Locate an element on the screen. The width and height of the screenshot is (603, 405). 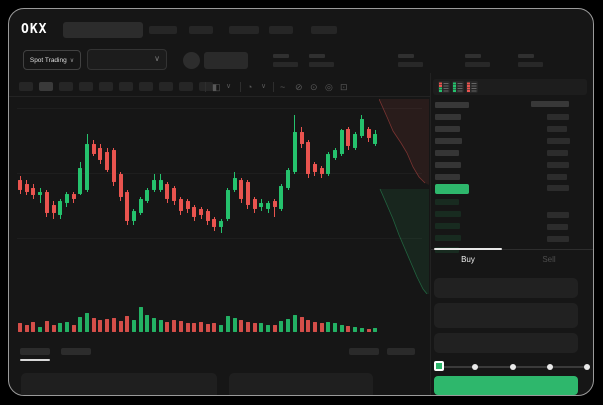
orderbook-view-both-icon is located at coordinates (444, 87).